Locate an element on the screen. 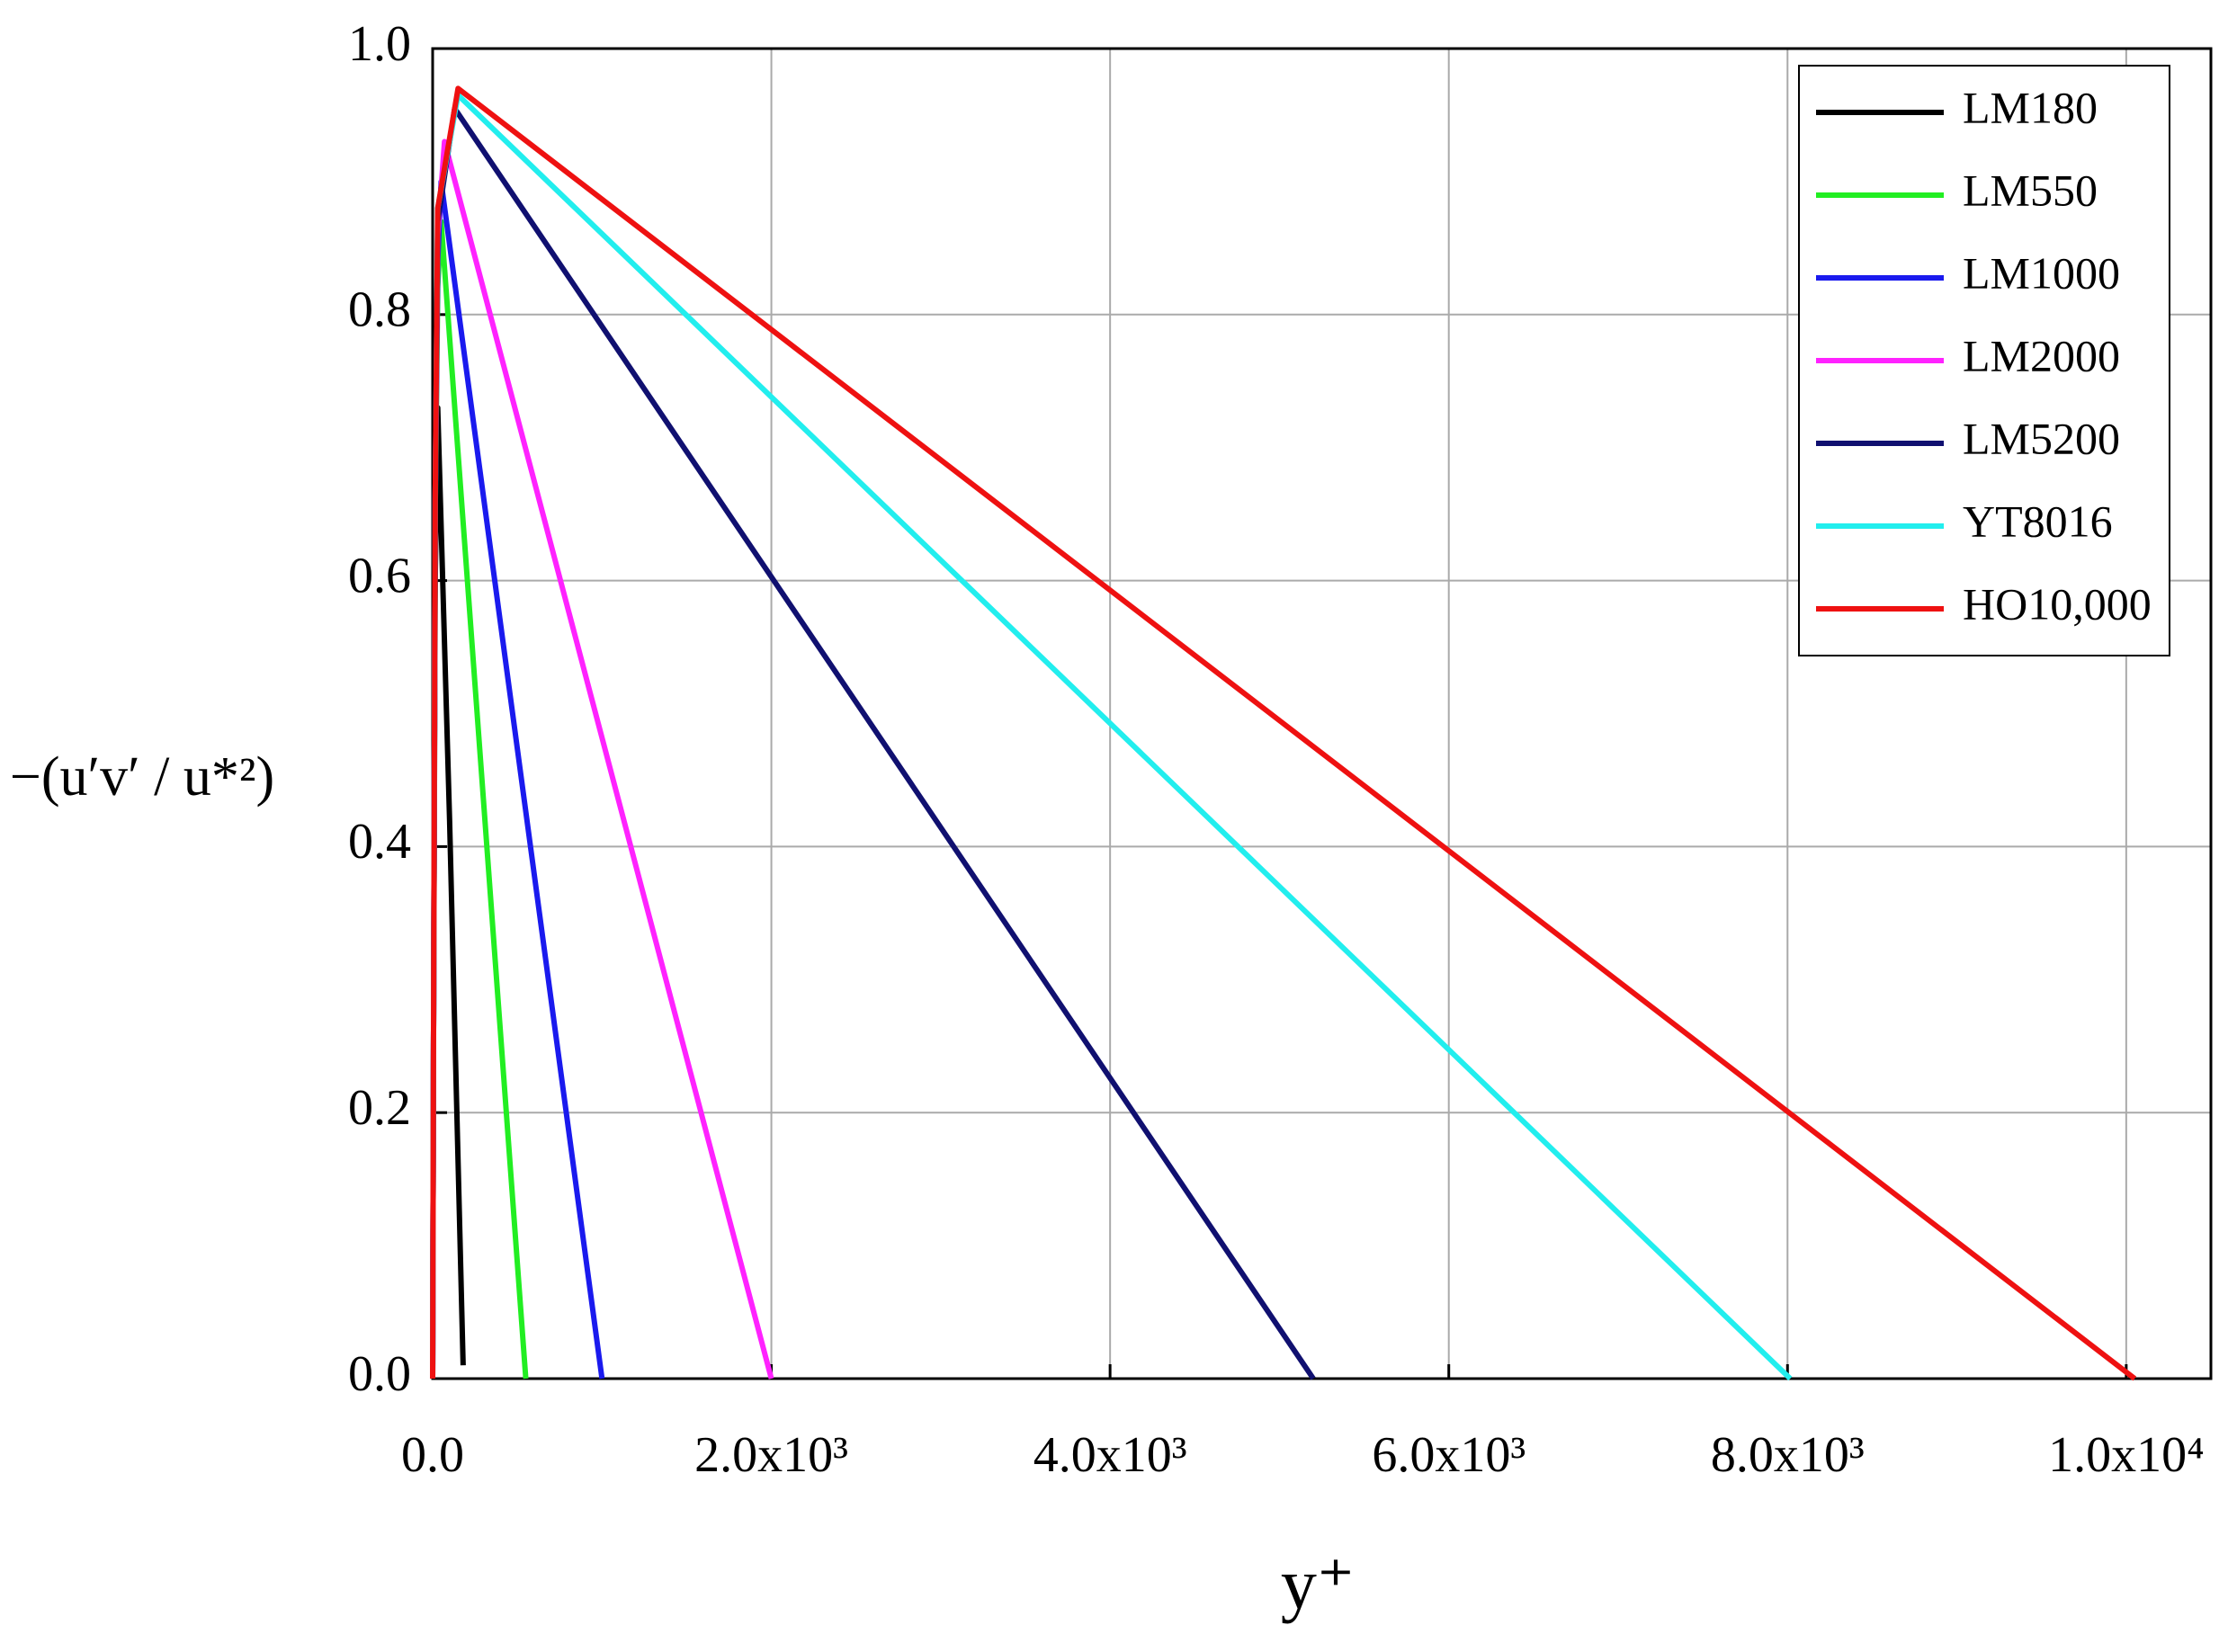  x-axis-label: y⁺ is located at coordinates (1318, 1584).